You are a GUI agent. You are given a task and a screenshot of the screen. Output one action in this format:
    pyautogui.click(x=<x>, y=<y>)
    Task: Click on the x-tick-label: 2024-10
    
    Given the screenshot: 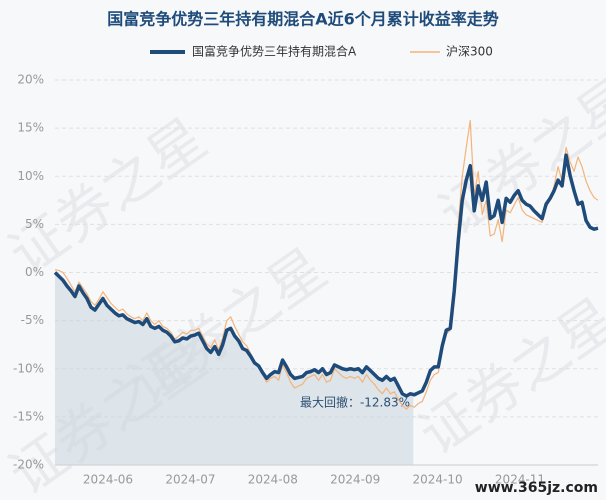 What is the action you would take?
    pyautogui.click(x=438, y=480)
    